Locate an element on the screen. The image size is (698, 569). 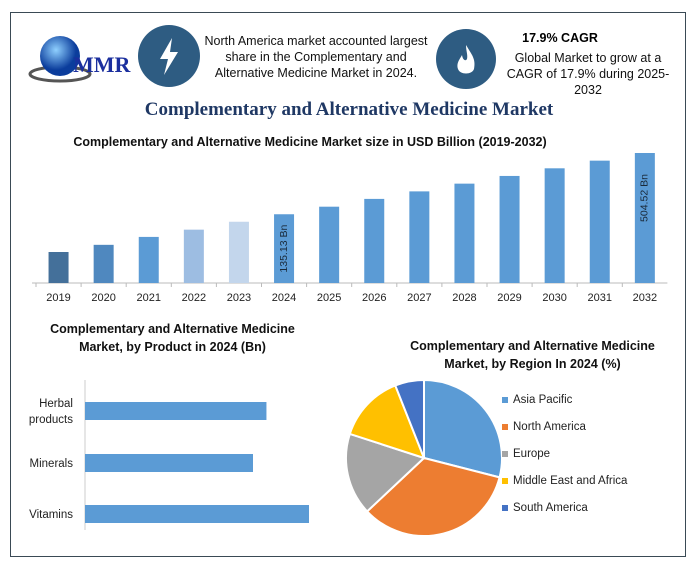
bar-2031 is located at coordinates (599, 221).